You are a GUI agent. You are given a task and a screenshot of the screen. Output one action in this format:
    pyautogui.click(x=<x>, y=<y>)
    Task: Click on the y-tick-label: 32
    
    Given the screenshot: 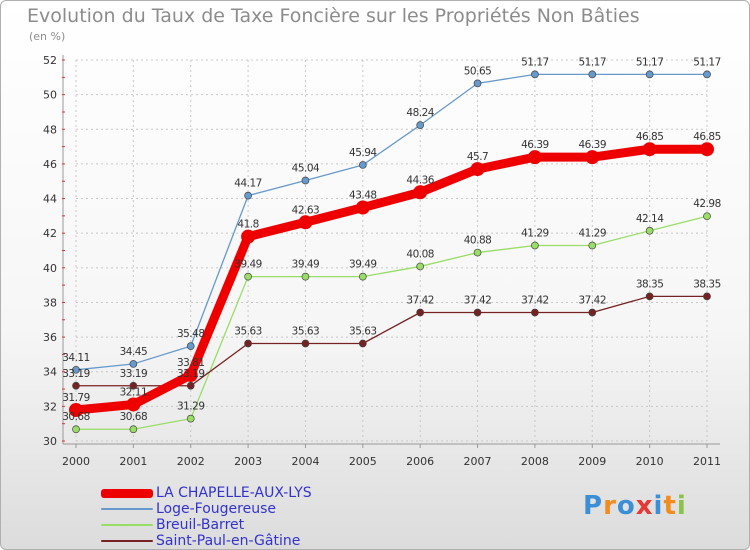 What is the action you would take?
    pyautogui.click(x=50, y=406)
    